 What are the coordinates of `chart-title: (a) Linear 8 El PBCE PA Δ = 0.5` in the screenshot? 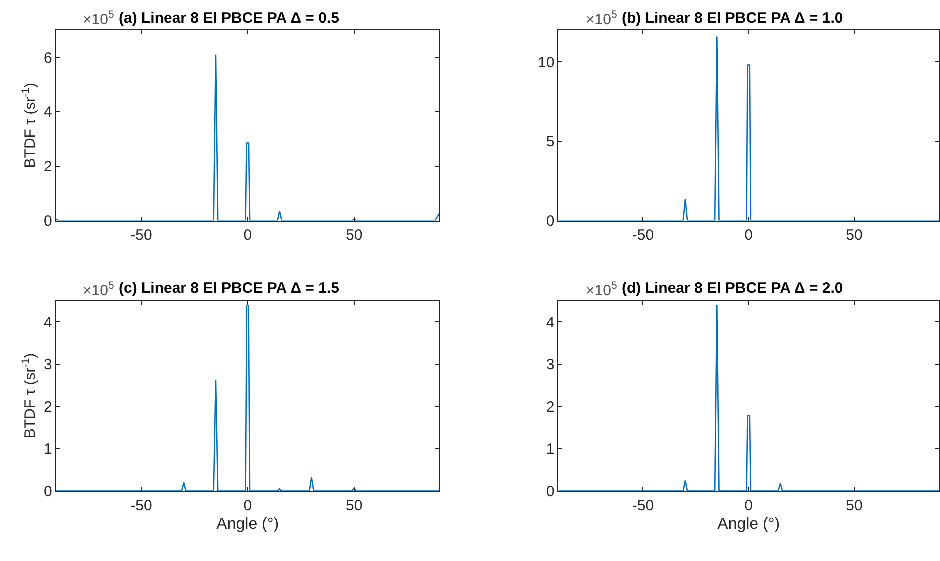 It's located at (229, 18).